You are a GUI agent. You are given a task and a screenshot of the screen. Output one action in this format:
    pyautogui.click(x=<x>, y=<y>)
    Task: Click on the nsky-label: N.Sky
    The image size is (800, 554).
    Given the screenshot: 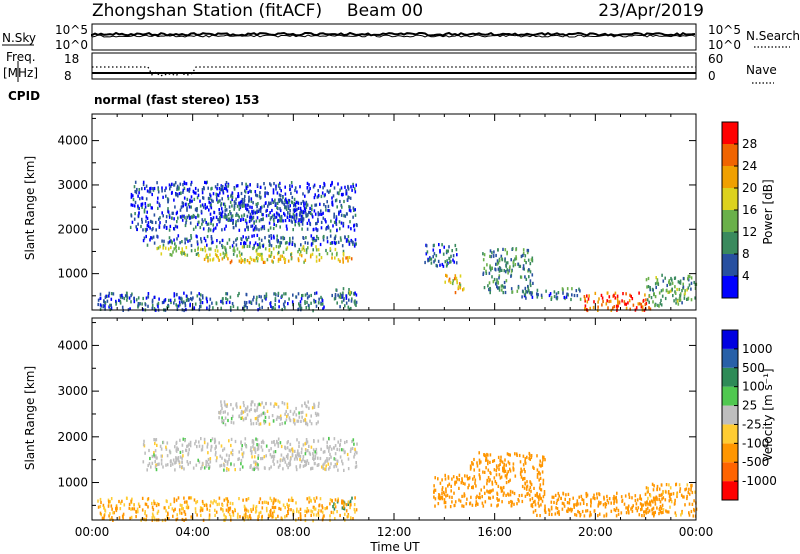 What is the action you would take?
    pyautogui.click(x=19, y=38)
    